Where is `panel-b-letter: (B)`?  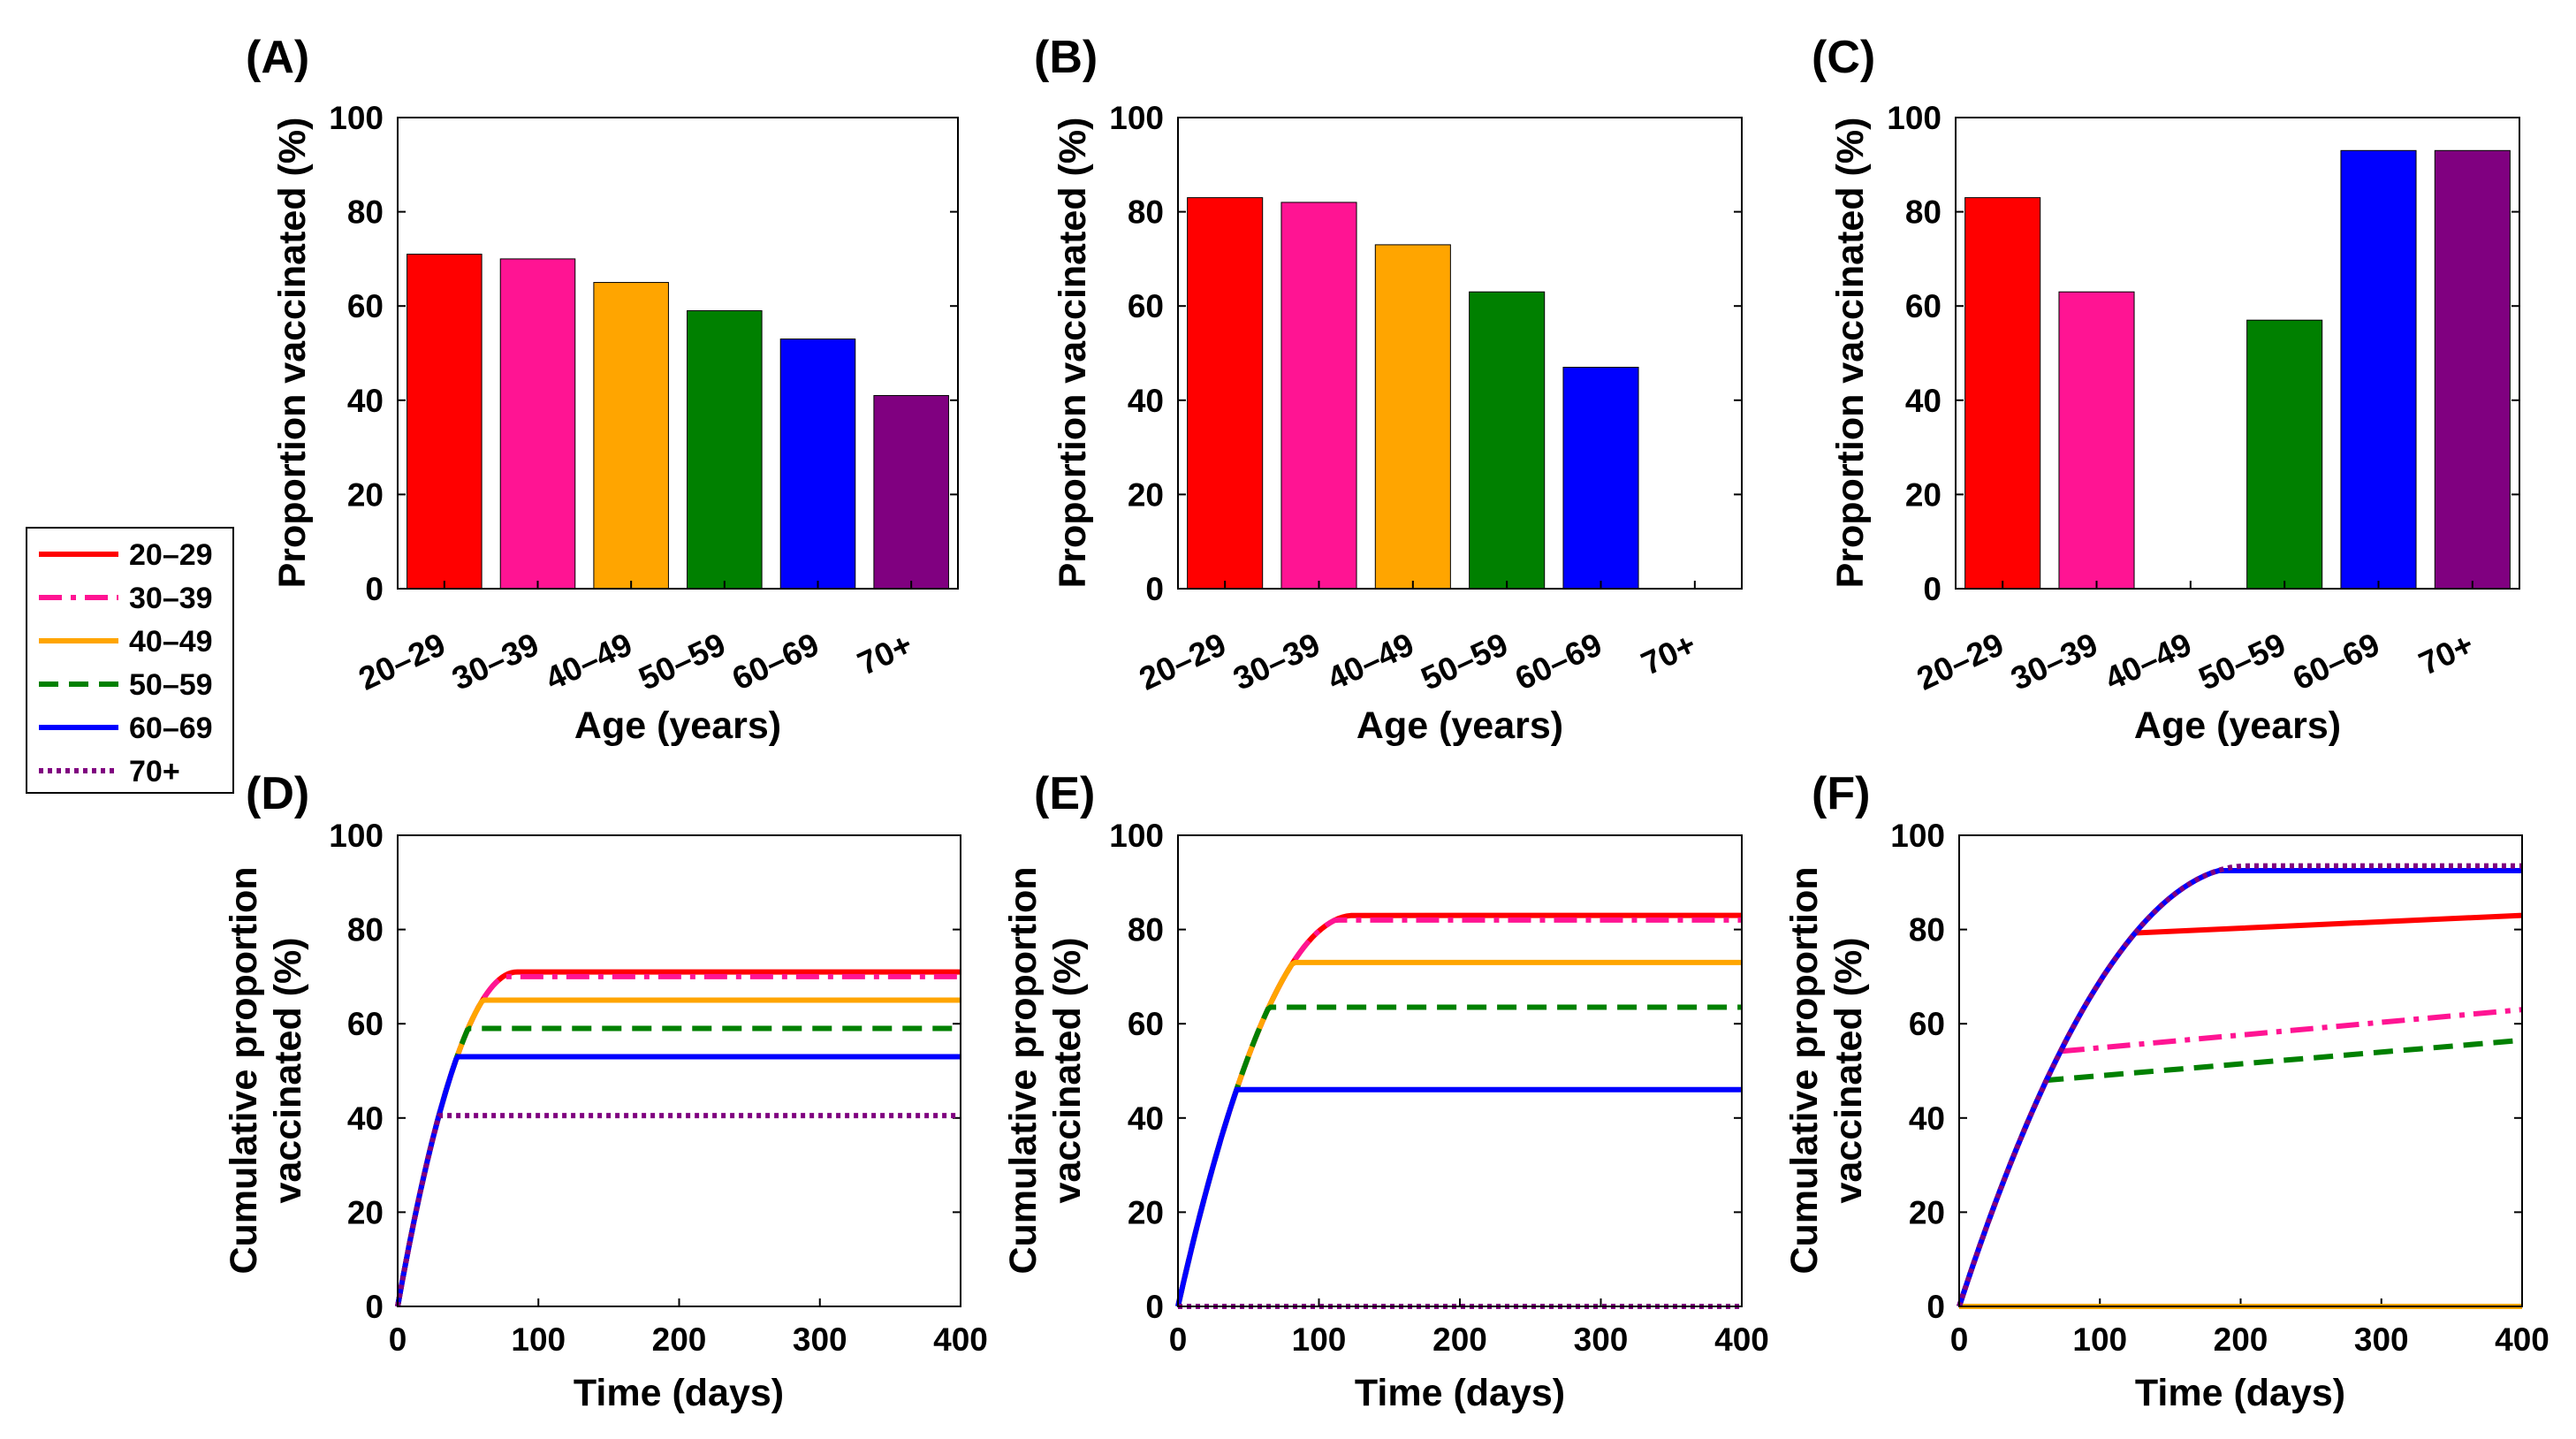 panel-b-letter: (B) is located at coordinates (1066, 57).